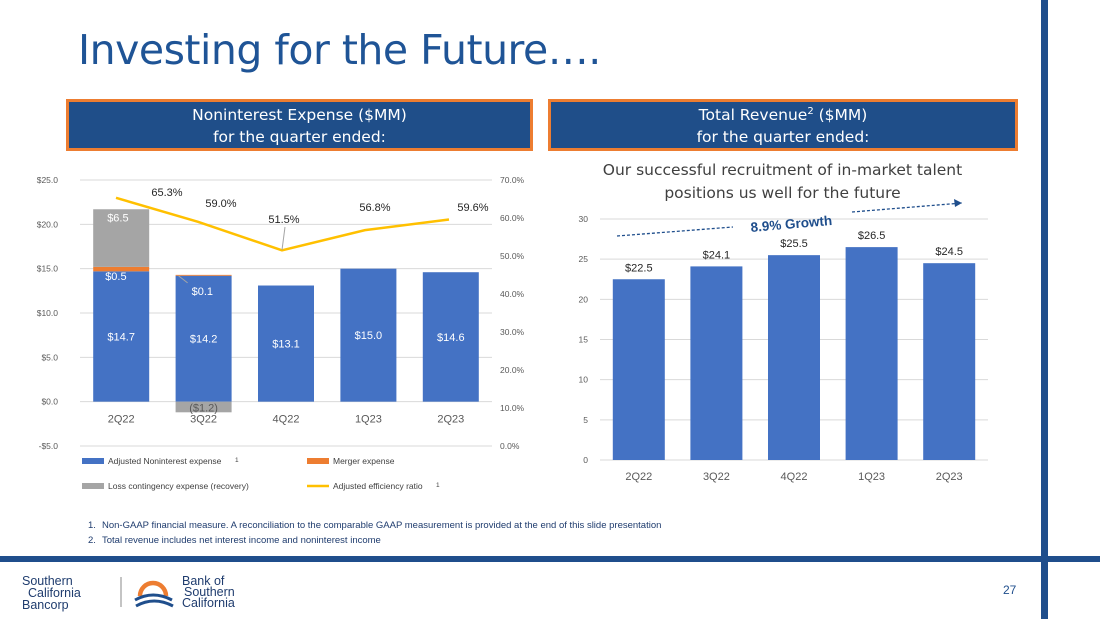 The image size is (1100, 619). What do you see at coordinates (237, 460) in the screenshot?
I see `legend-footnote-adjusted: 1` at bounding box center [237, 460].